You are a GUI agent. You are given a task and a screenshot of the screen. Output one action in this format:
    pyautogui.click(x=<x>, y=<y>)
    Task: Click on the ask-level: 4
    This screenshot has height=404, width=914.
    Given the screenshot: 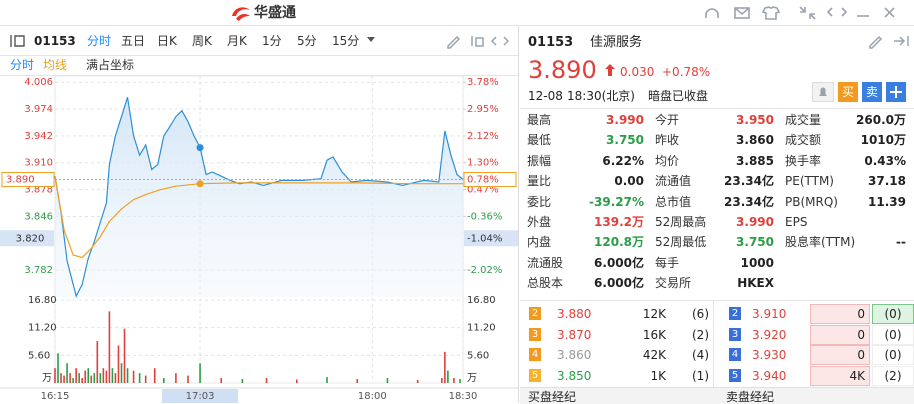 What is the action you would take?
    pyautogui.click(x=735, y=354)
    